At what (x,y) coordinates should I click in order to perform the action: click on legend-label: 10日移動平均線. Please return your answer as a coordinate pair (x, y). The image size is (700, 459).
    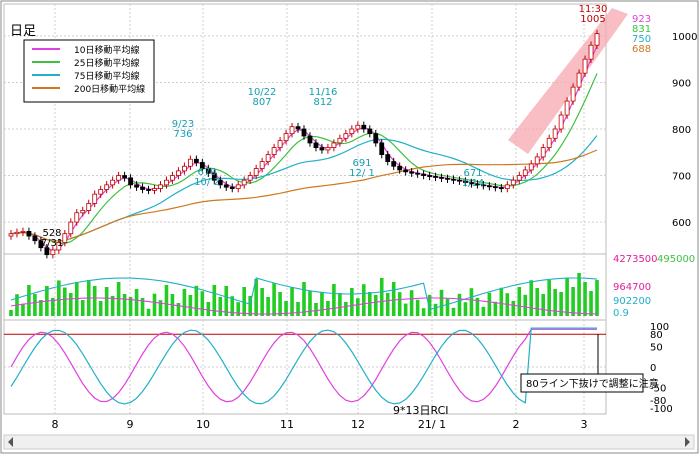
    Looking at the image, I should click on (106, 50).